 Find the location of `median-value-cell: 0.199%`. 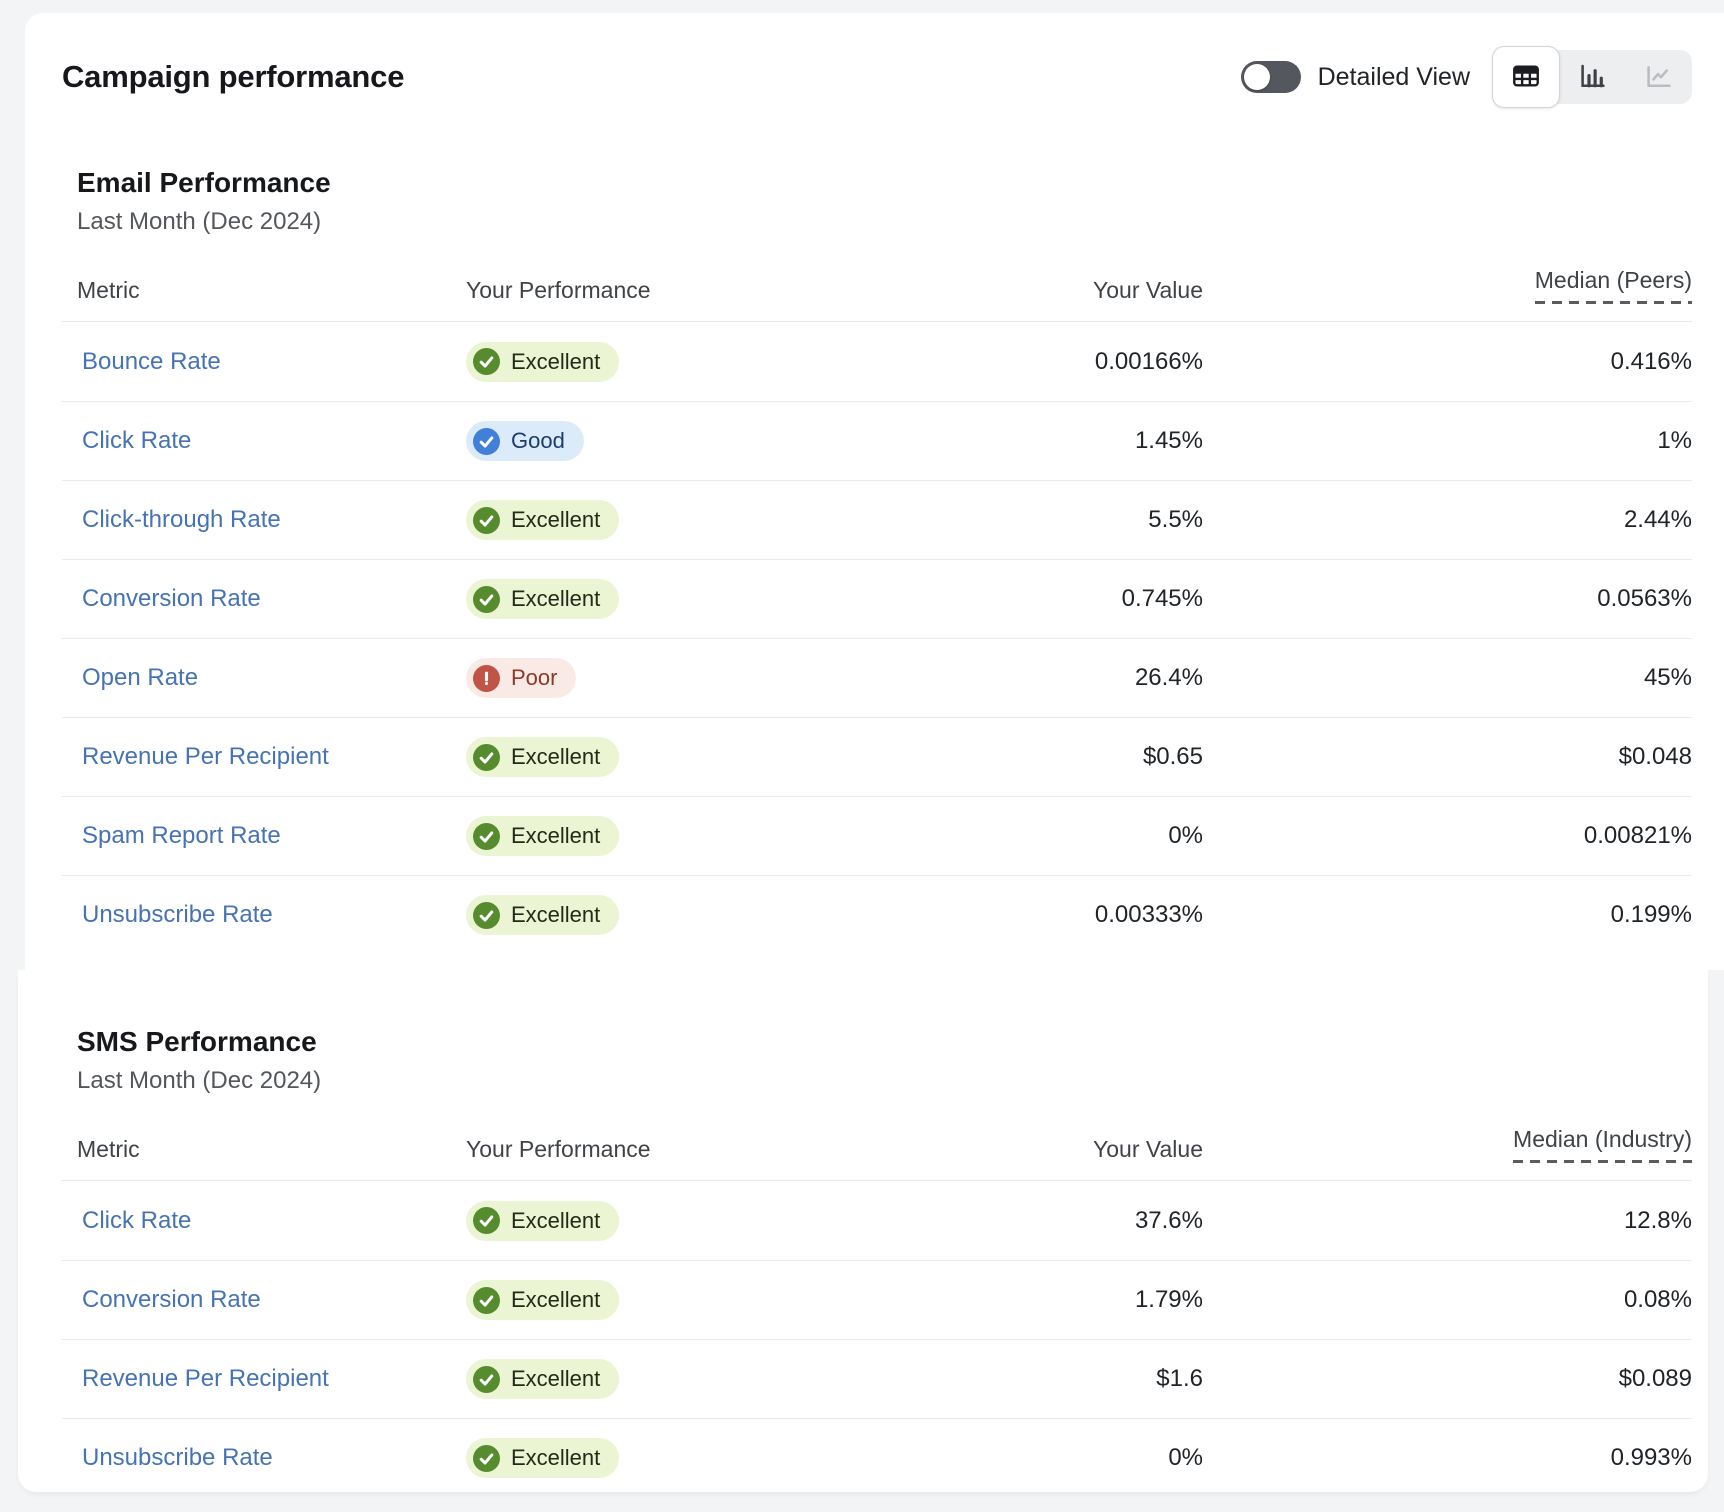

median-value-cell: 0.199% is located at coordinates (1651, 914).